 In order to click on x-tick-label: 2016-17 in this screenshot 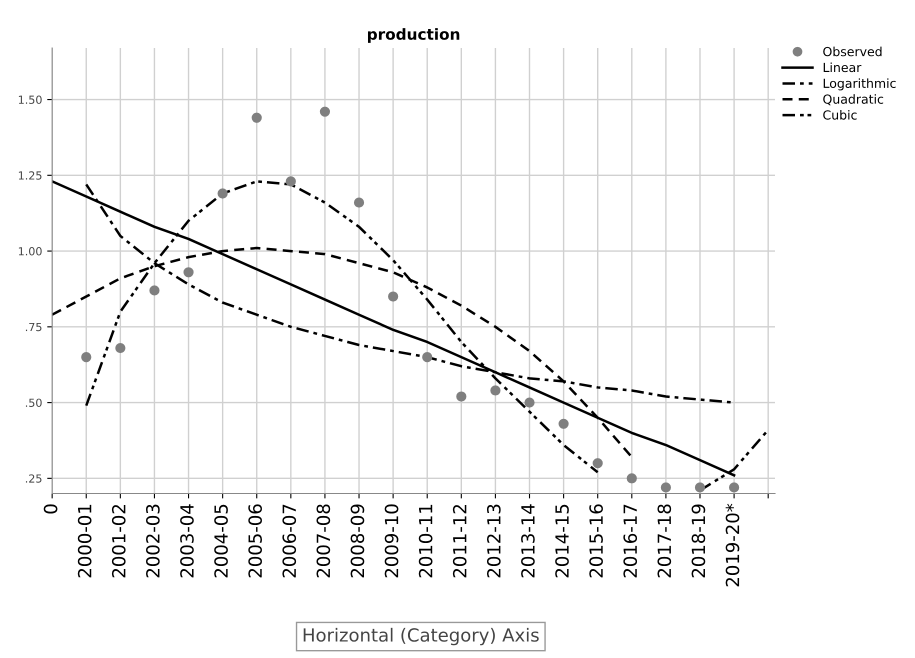, I will do `click(630, 541)`.